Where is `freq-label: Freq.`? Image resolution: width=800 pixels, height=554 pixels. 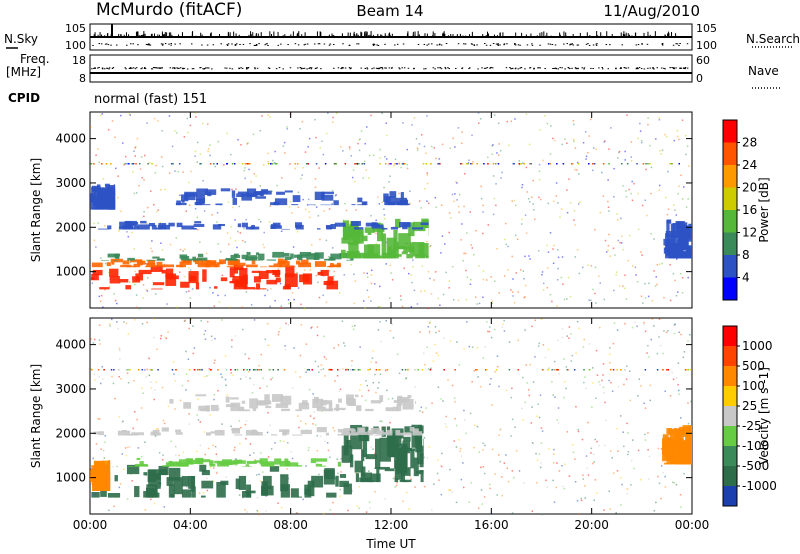
freq-label: Freq. is located at coordinates (35, 59).